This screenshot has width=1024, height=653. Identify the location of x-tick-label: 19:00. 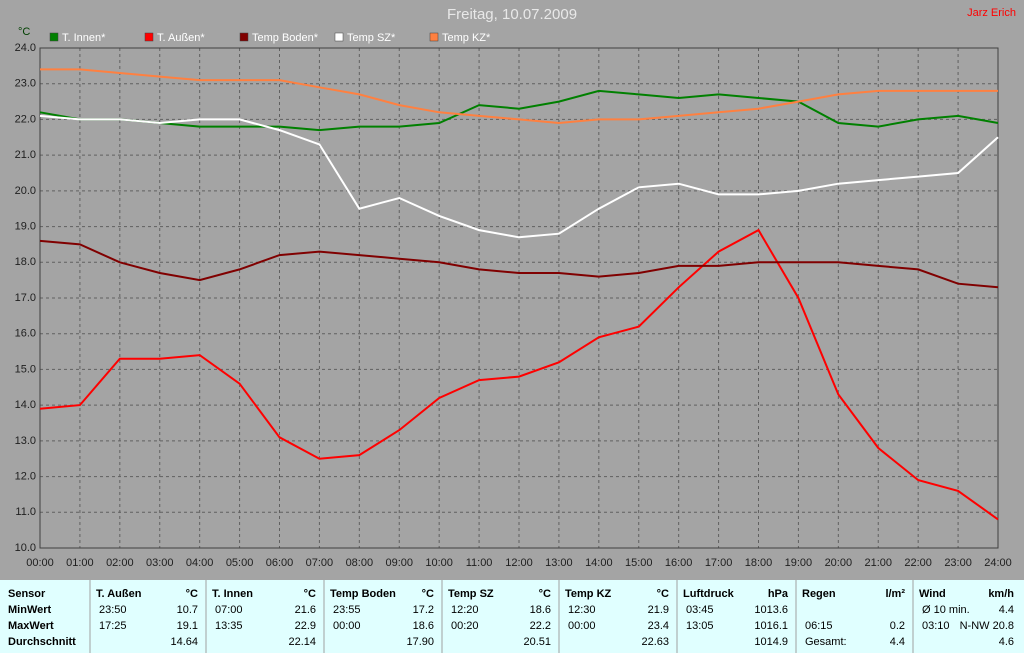
(799, 563).